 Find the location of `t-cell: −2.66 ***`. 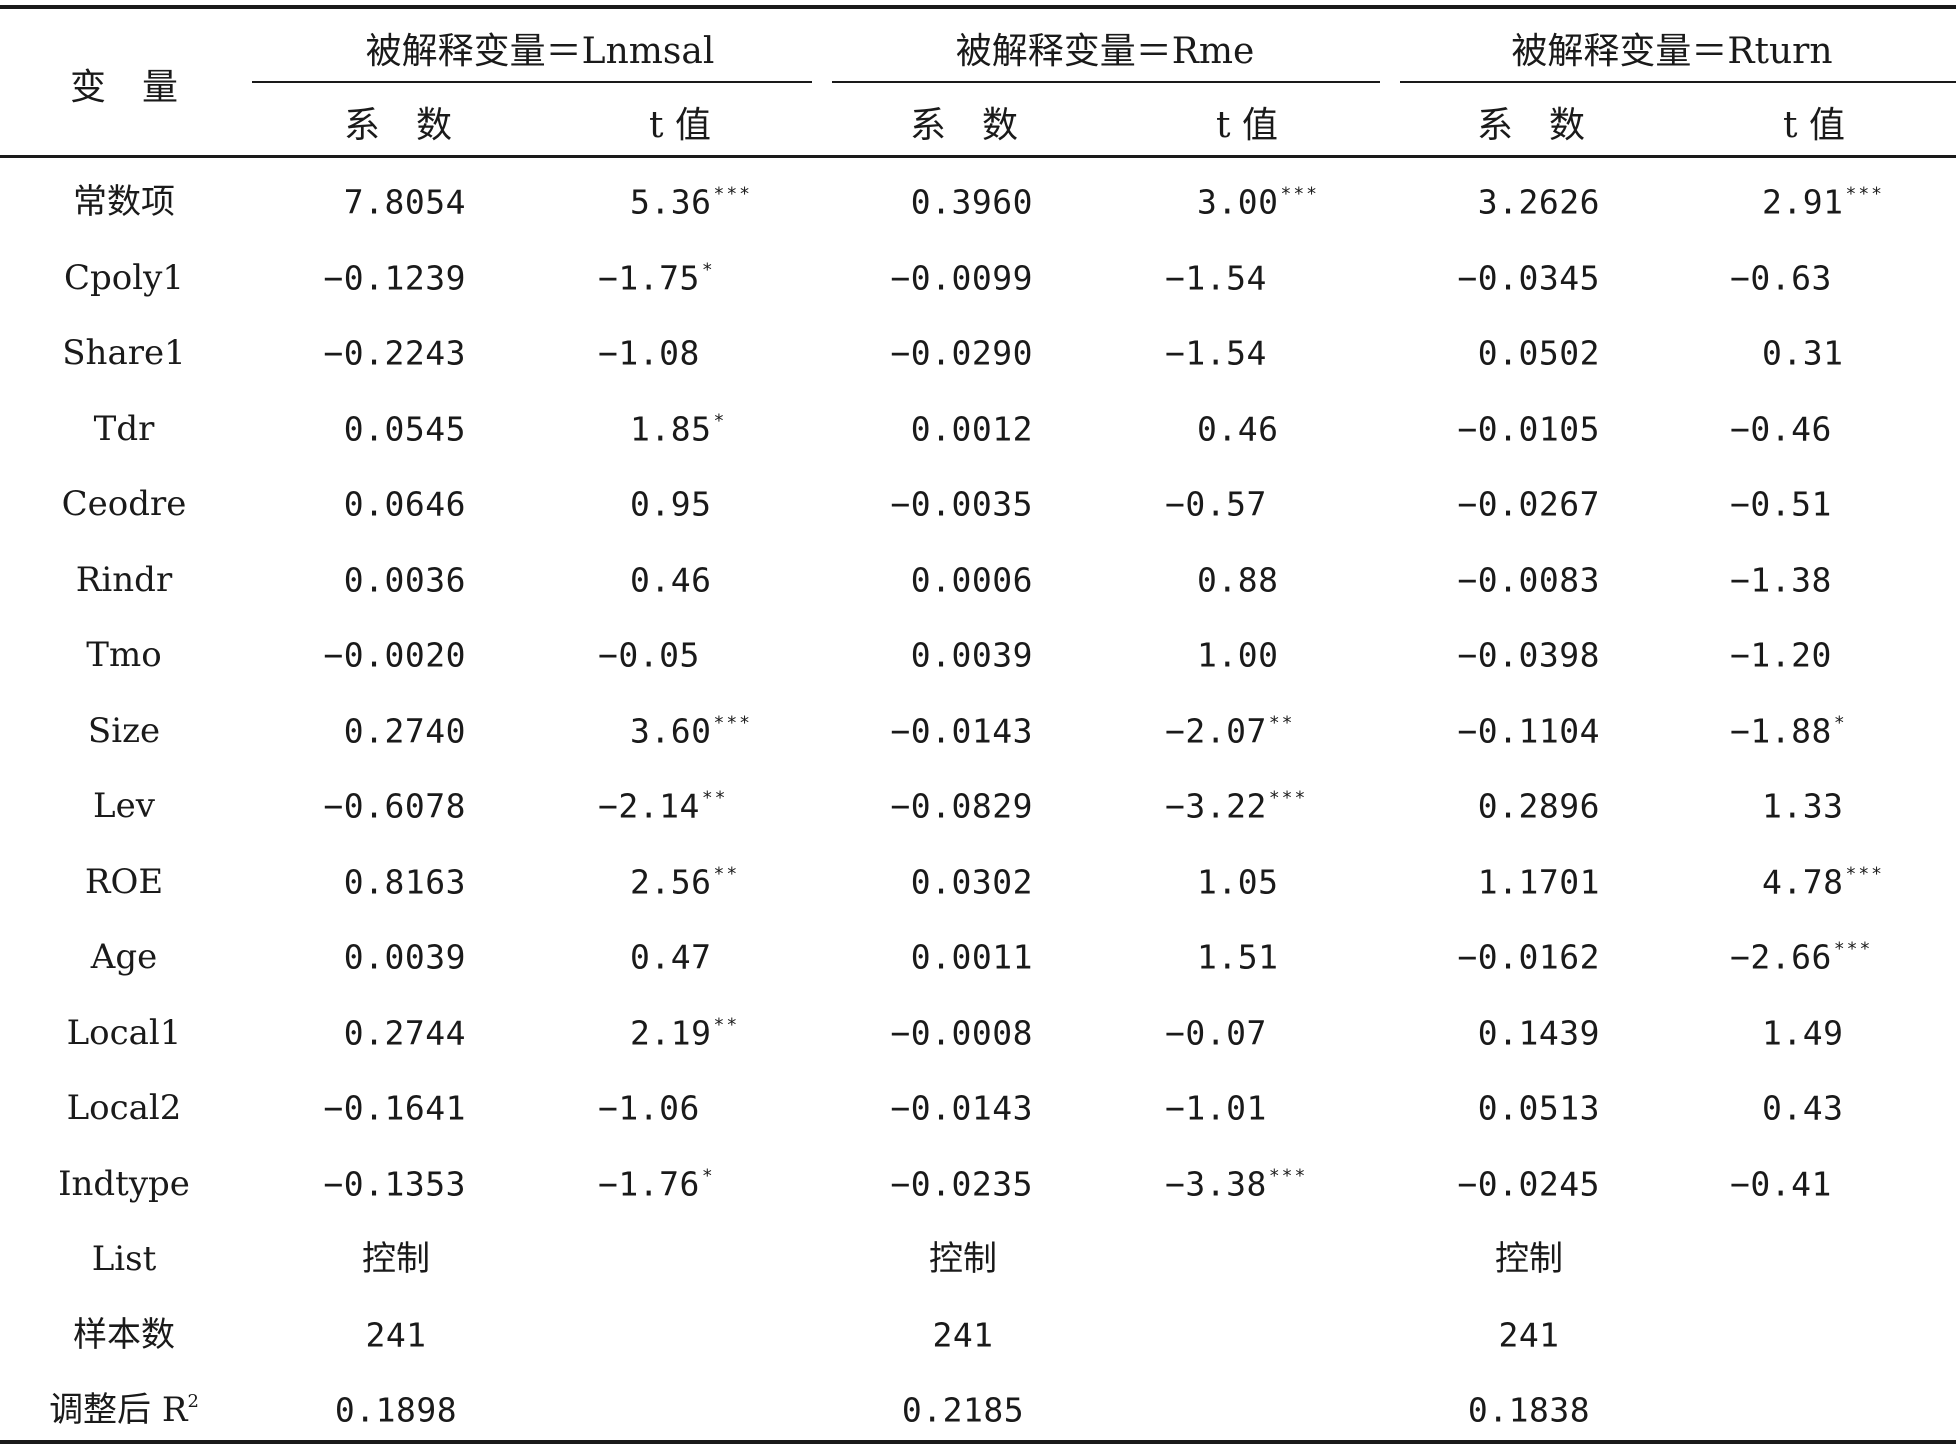

t-cell: −2.66 *** is located at coordinates (1801, 957).